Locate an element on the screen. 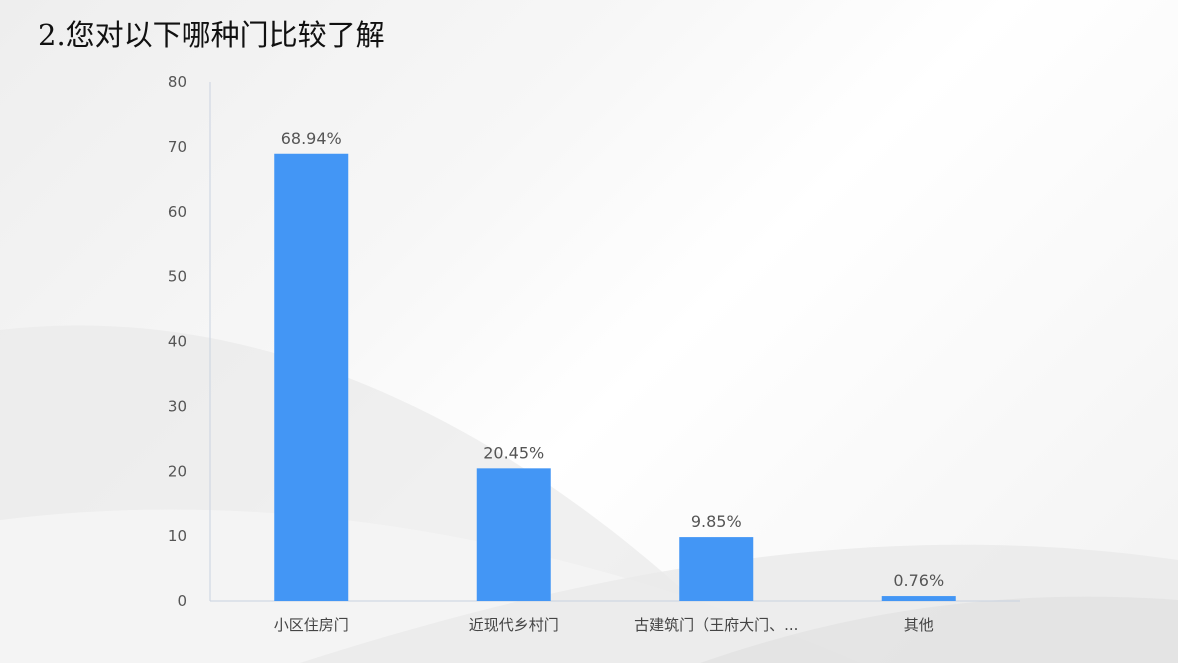 Image resolution: width=1178 pixels, height=663 pixels. data-label: 68.94% is located at coordinates (311, 138).